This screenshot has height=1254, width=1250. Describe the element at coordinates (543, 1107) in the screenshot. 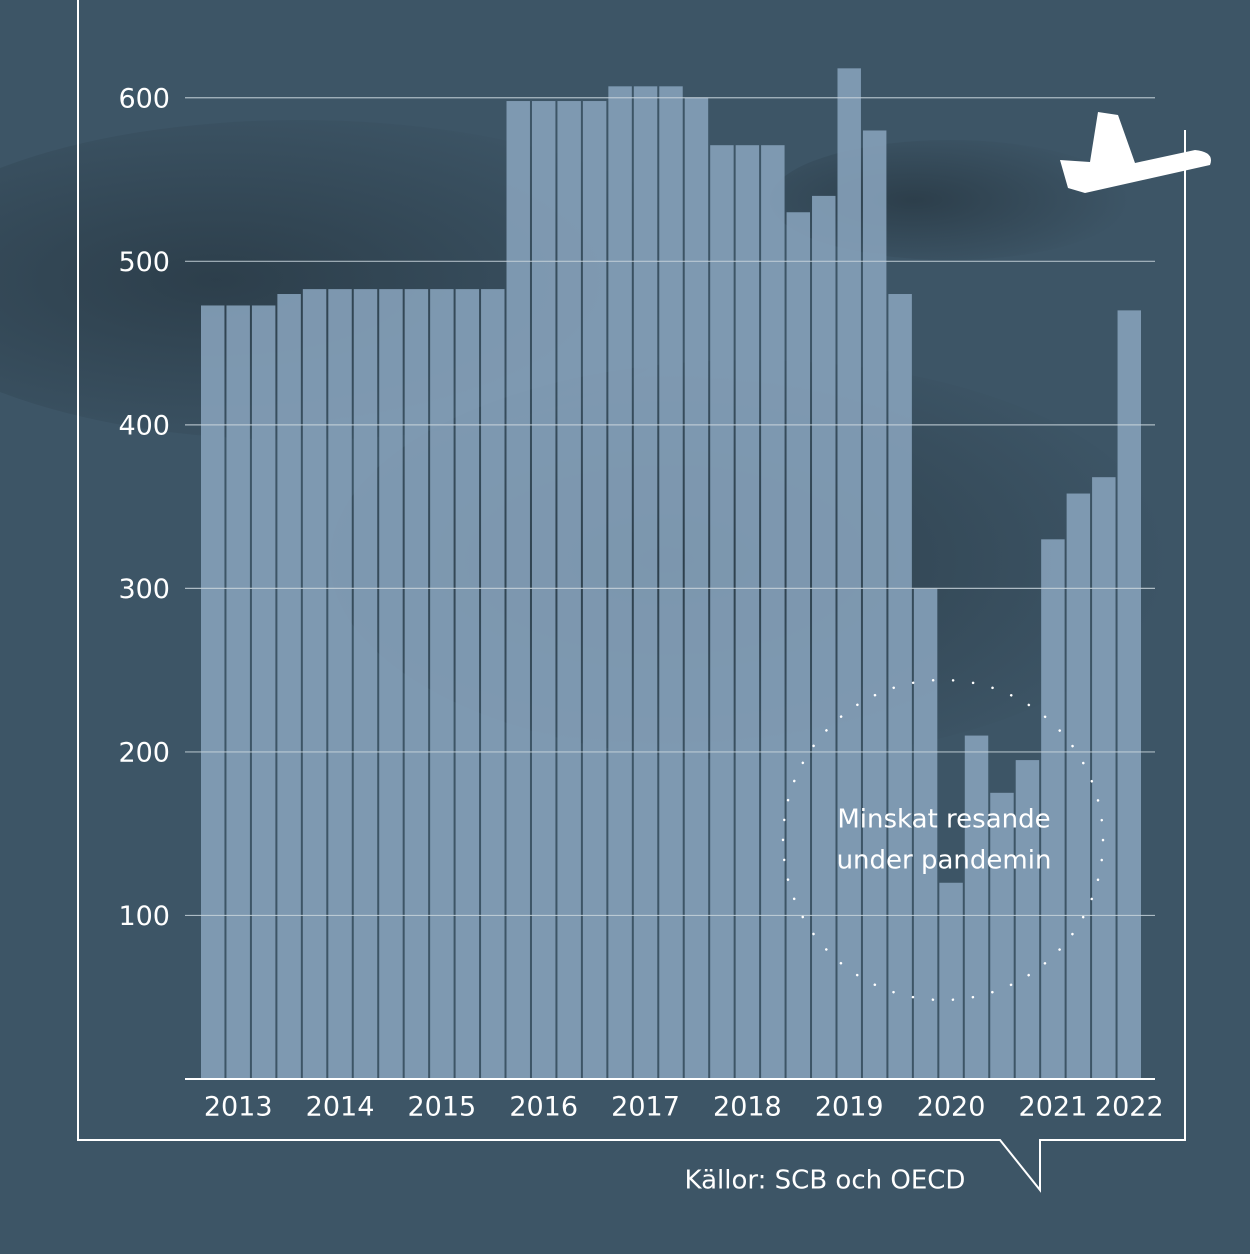

I see `x-tick-label: 2016` at that location.